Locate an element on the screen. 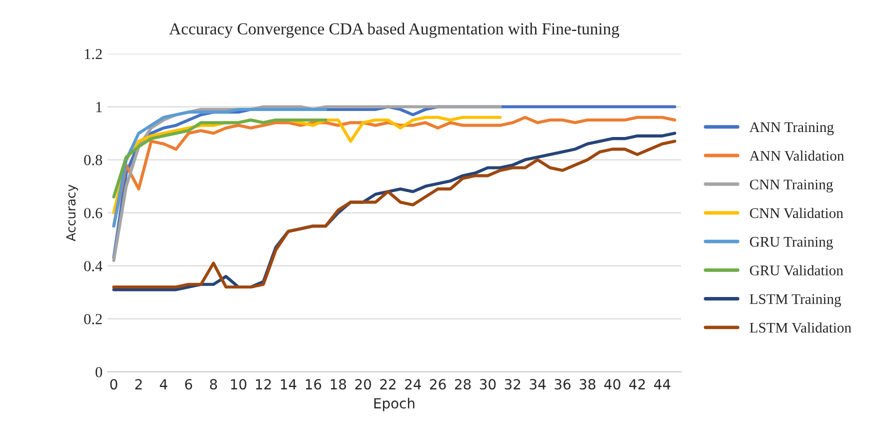 This screenshot has height=448, width=896. x-tick-label: 14 is located at coordinates (288, 384).